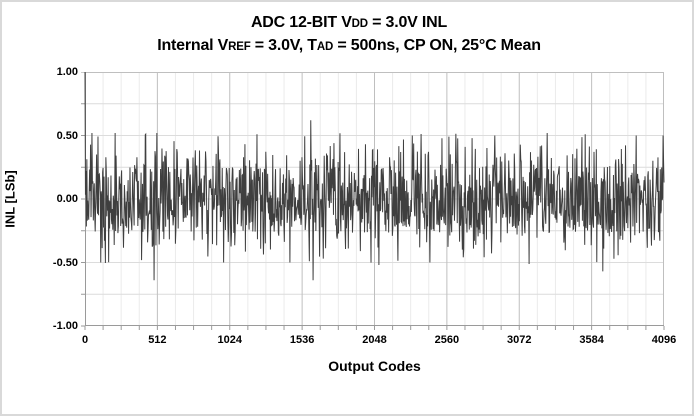 The image size is (694, 416). What do you see at coordinates (325, 47) in the screenshot?
I see `title-segment: AD` at bounding box center [325, 47].